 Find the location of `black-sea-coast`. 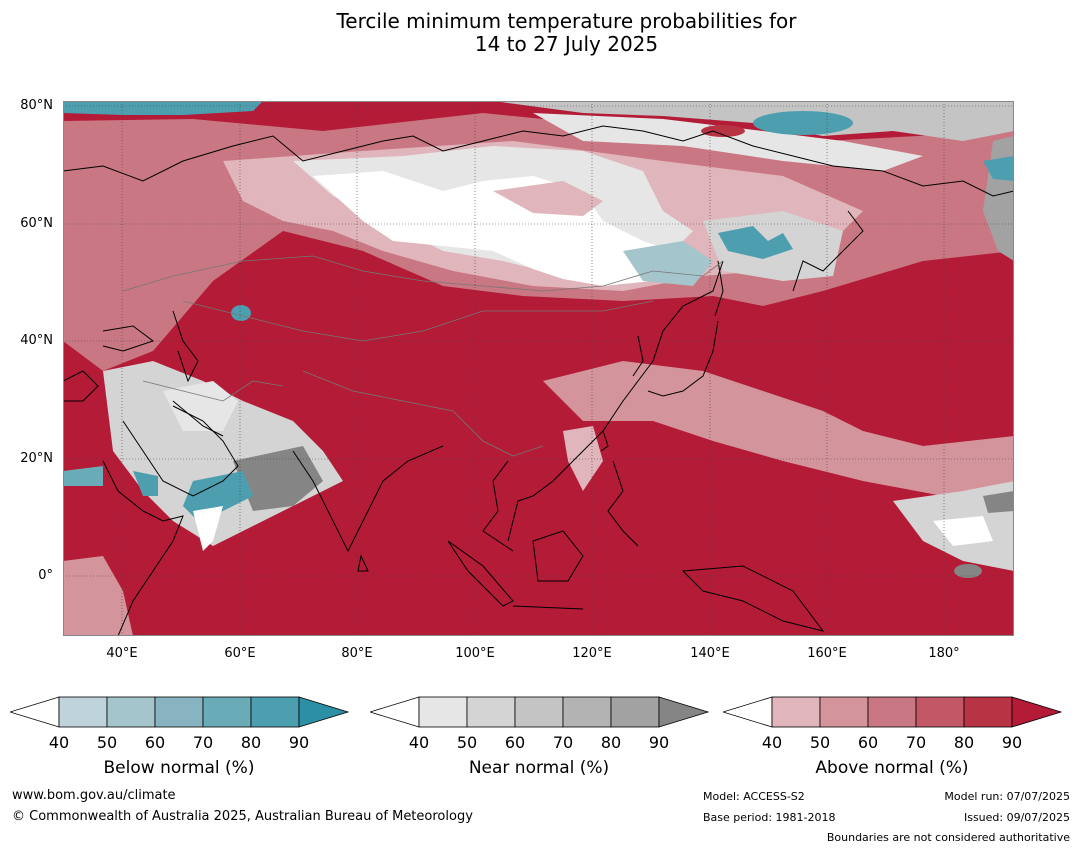

black-sea-coast is located at coordinates (128, 338).